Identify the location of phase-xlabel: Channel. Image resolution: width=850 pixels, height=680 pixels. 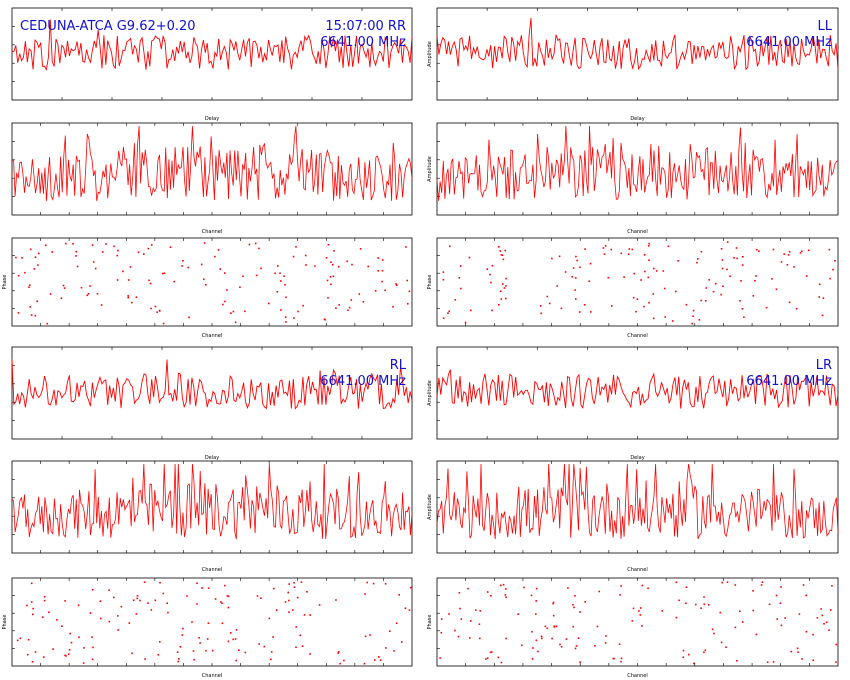
(637, 336).